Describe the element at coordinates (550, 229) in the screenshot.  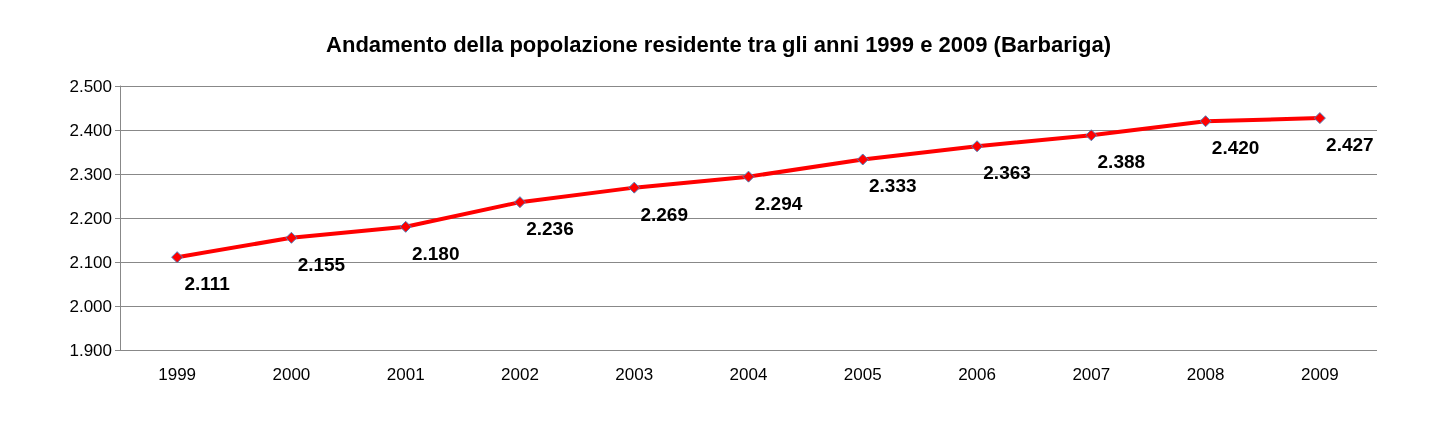
I see `data-label: 2.236` at that location.